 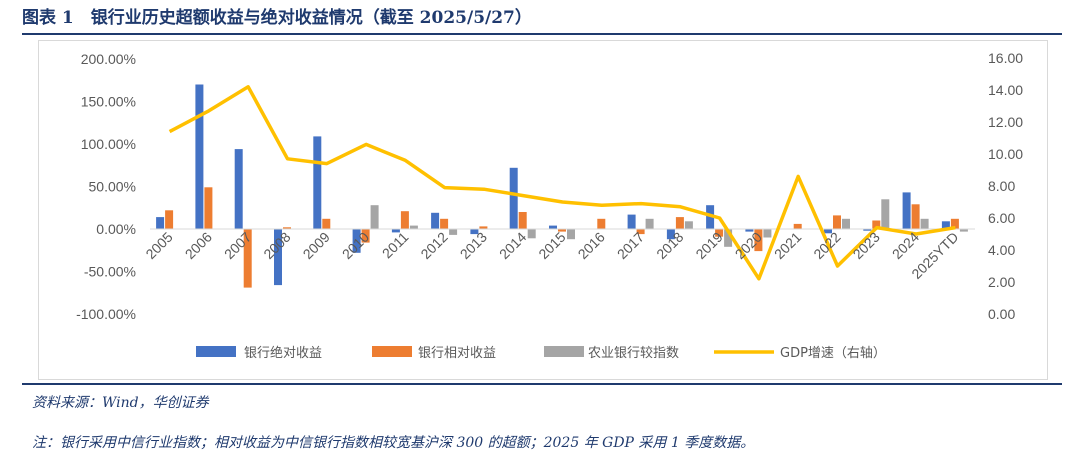 I want to click on x-axis-tick-label: 2006, so click(x=198, y=245).